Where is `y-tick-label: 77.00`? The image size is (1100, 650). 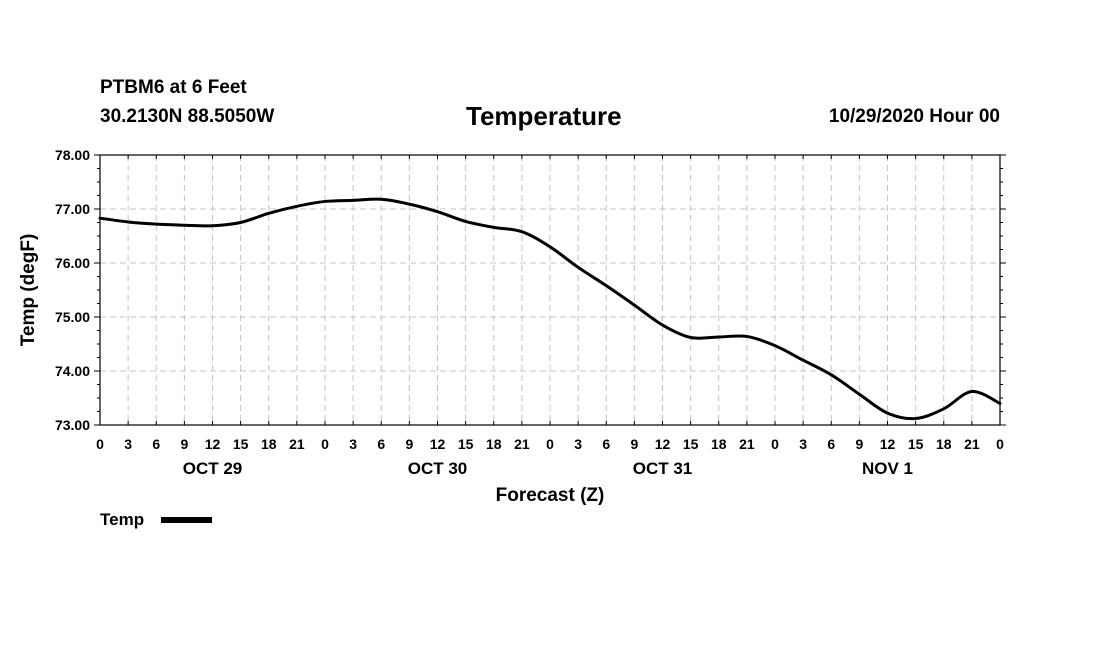
y-tick-label: 77.00 is located at coordinates (72, 209).